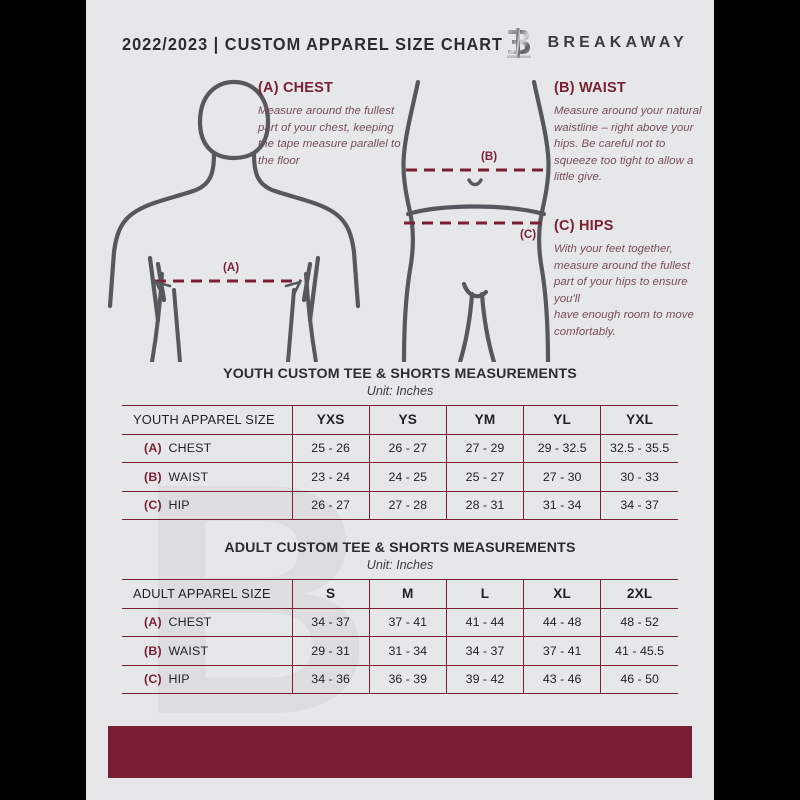 The image size is (800, 800). What do you see at coordinates (330, 448) in the screenshot?
I see `measurement-cell: 25 - 26` at bounding box center [330, 448].